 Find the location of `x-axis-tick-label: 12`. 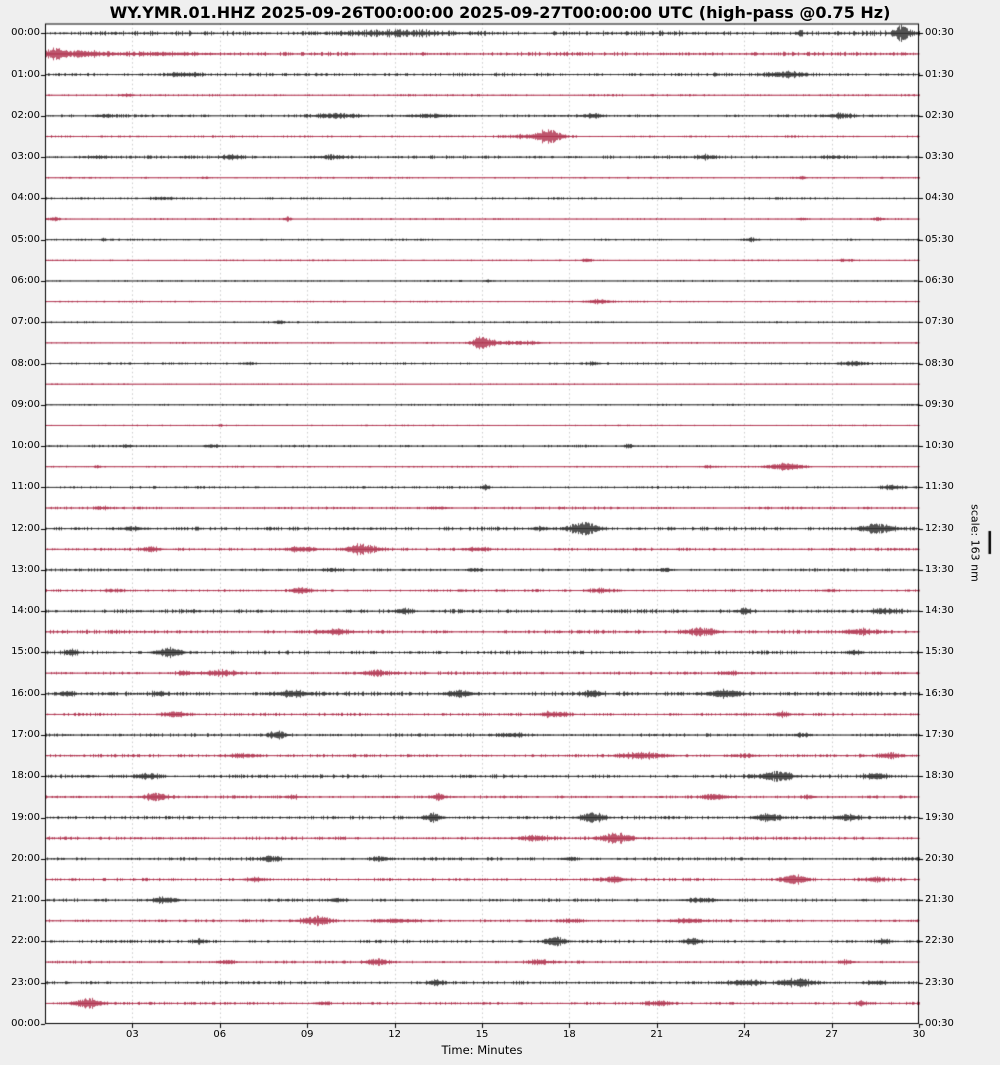

x-axis-tick-label: 12 is located at coordinates (394, 1034).